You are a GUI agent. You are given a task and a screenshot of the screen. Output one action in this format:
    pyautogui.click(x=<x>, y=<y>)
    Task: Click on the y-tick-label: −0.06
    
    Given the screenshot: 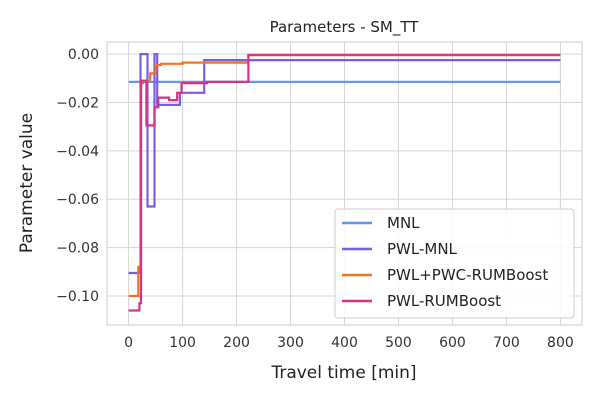 What is the action you would take?
    pyautogui.click(x=77, y=200)
    